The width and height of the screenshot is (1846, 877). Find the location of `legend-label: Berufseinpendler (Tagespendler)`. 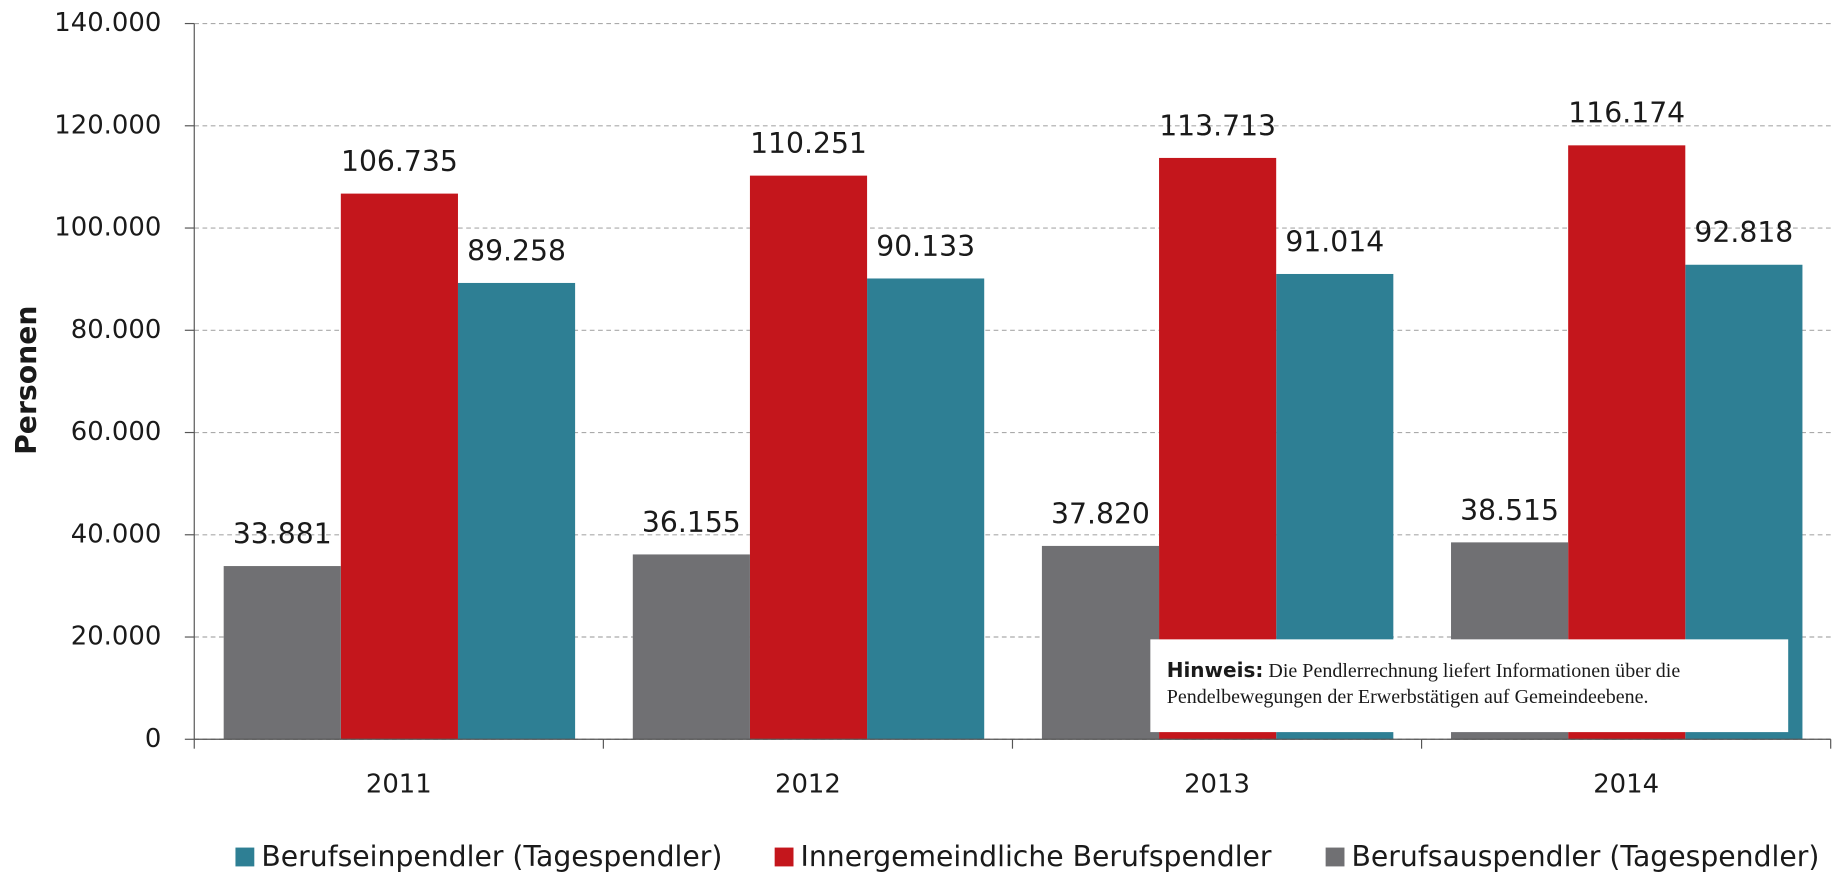

legend-label: Berufseinpendler (Tagespendler) is located at coordinates (491, 856).